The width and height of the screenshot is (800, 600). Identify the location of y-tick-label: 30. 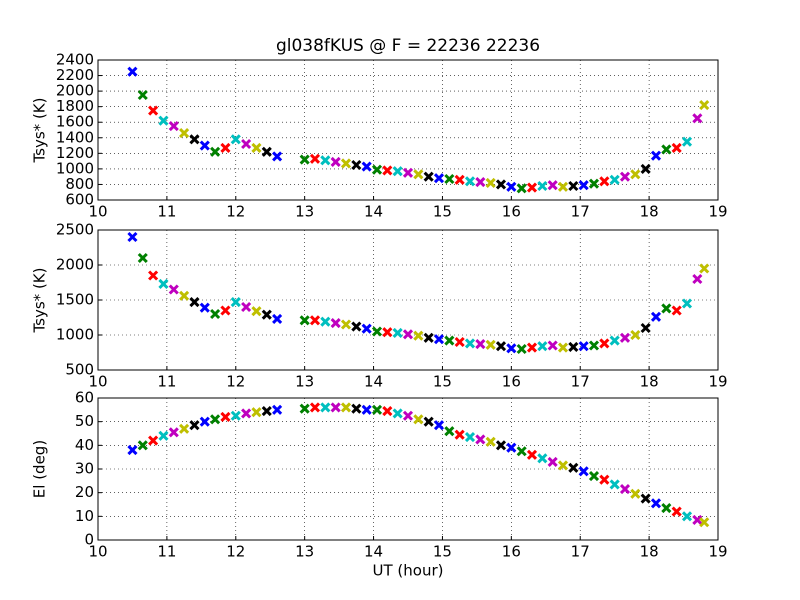
(84, 469).